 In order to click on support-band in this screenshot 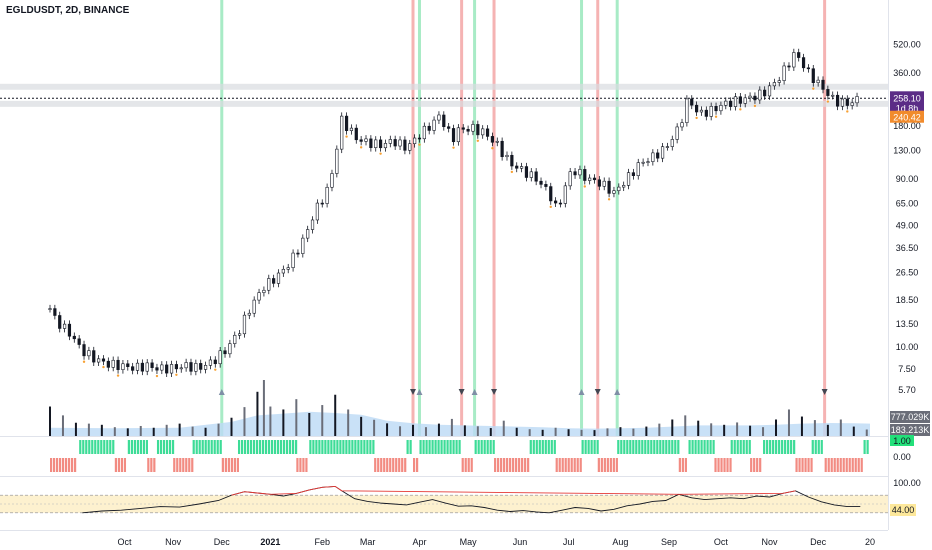, I will do `click(444, 103)`.